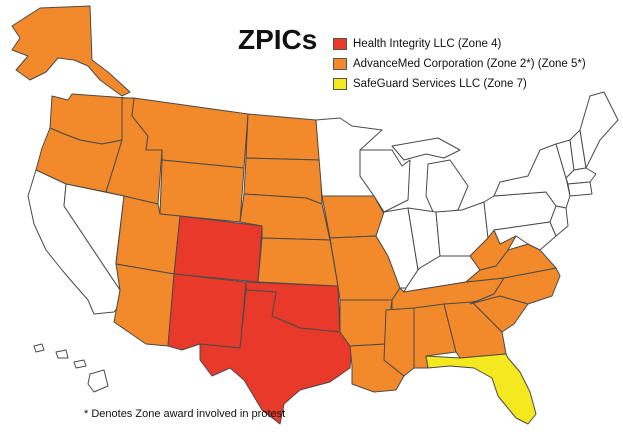 The height and width of the screenshot is (437, 623). Describe the element at coordinates (283, 137) in the screenshot. I see `state-nd` at that location.